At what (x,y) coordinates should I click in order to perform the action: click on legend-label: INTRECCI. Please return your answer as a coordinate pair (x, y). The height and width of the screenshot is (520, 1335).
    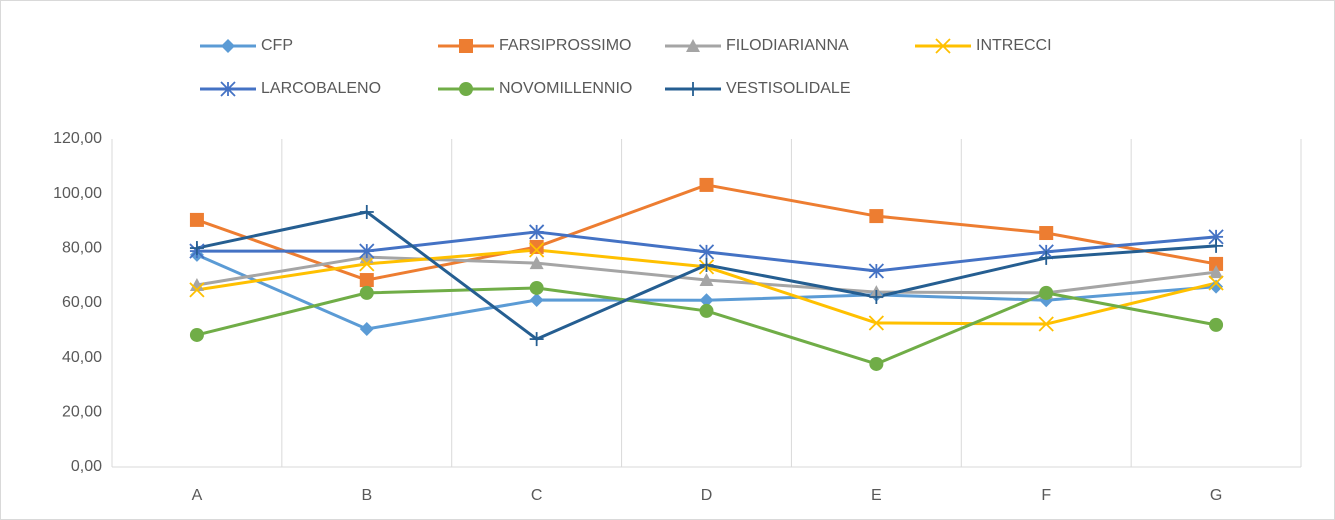
    Looking at the image, I should click on (1014, 45).